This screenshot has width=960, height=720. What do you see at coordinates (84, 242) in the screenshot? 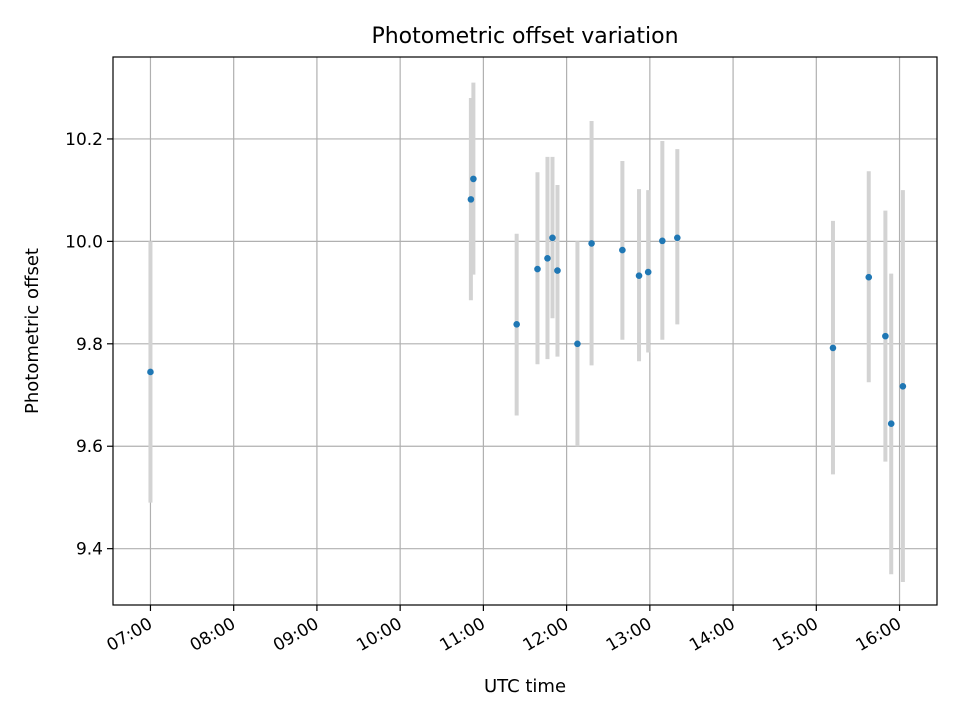
I see `y-tick-label: 10.0` at bounding box center [84, 242].